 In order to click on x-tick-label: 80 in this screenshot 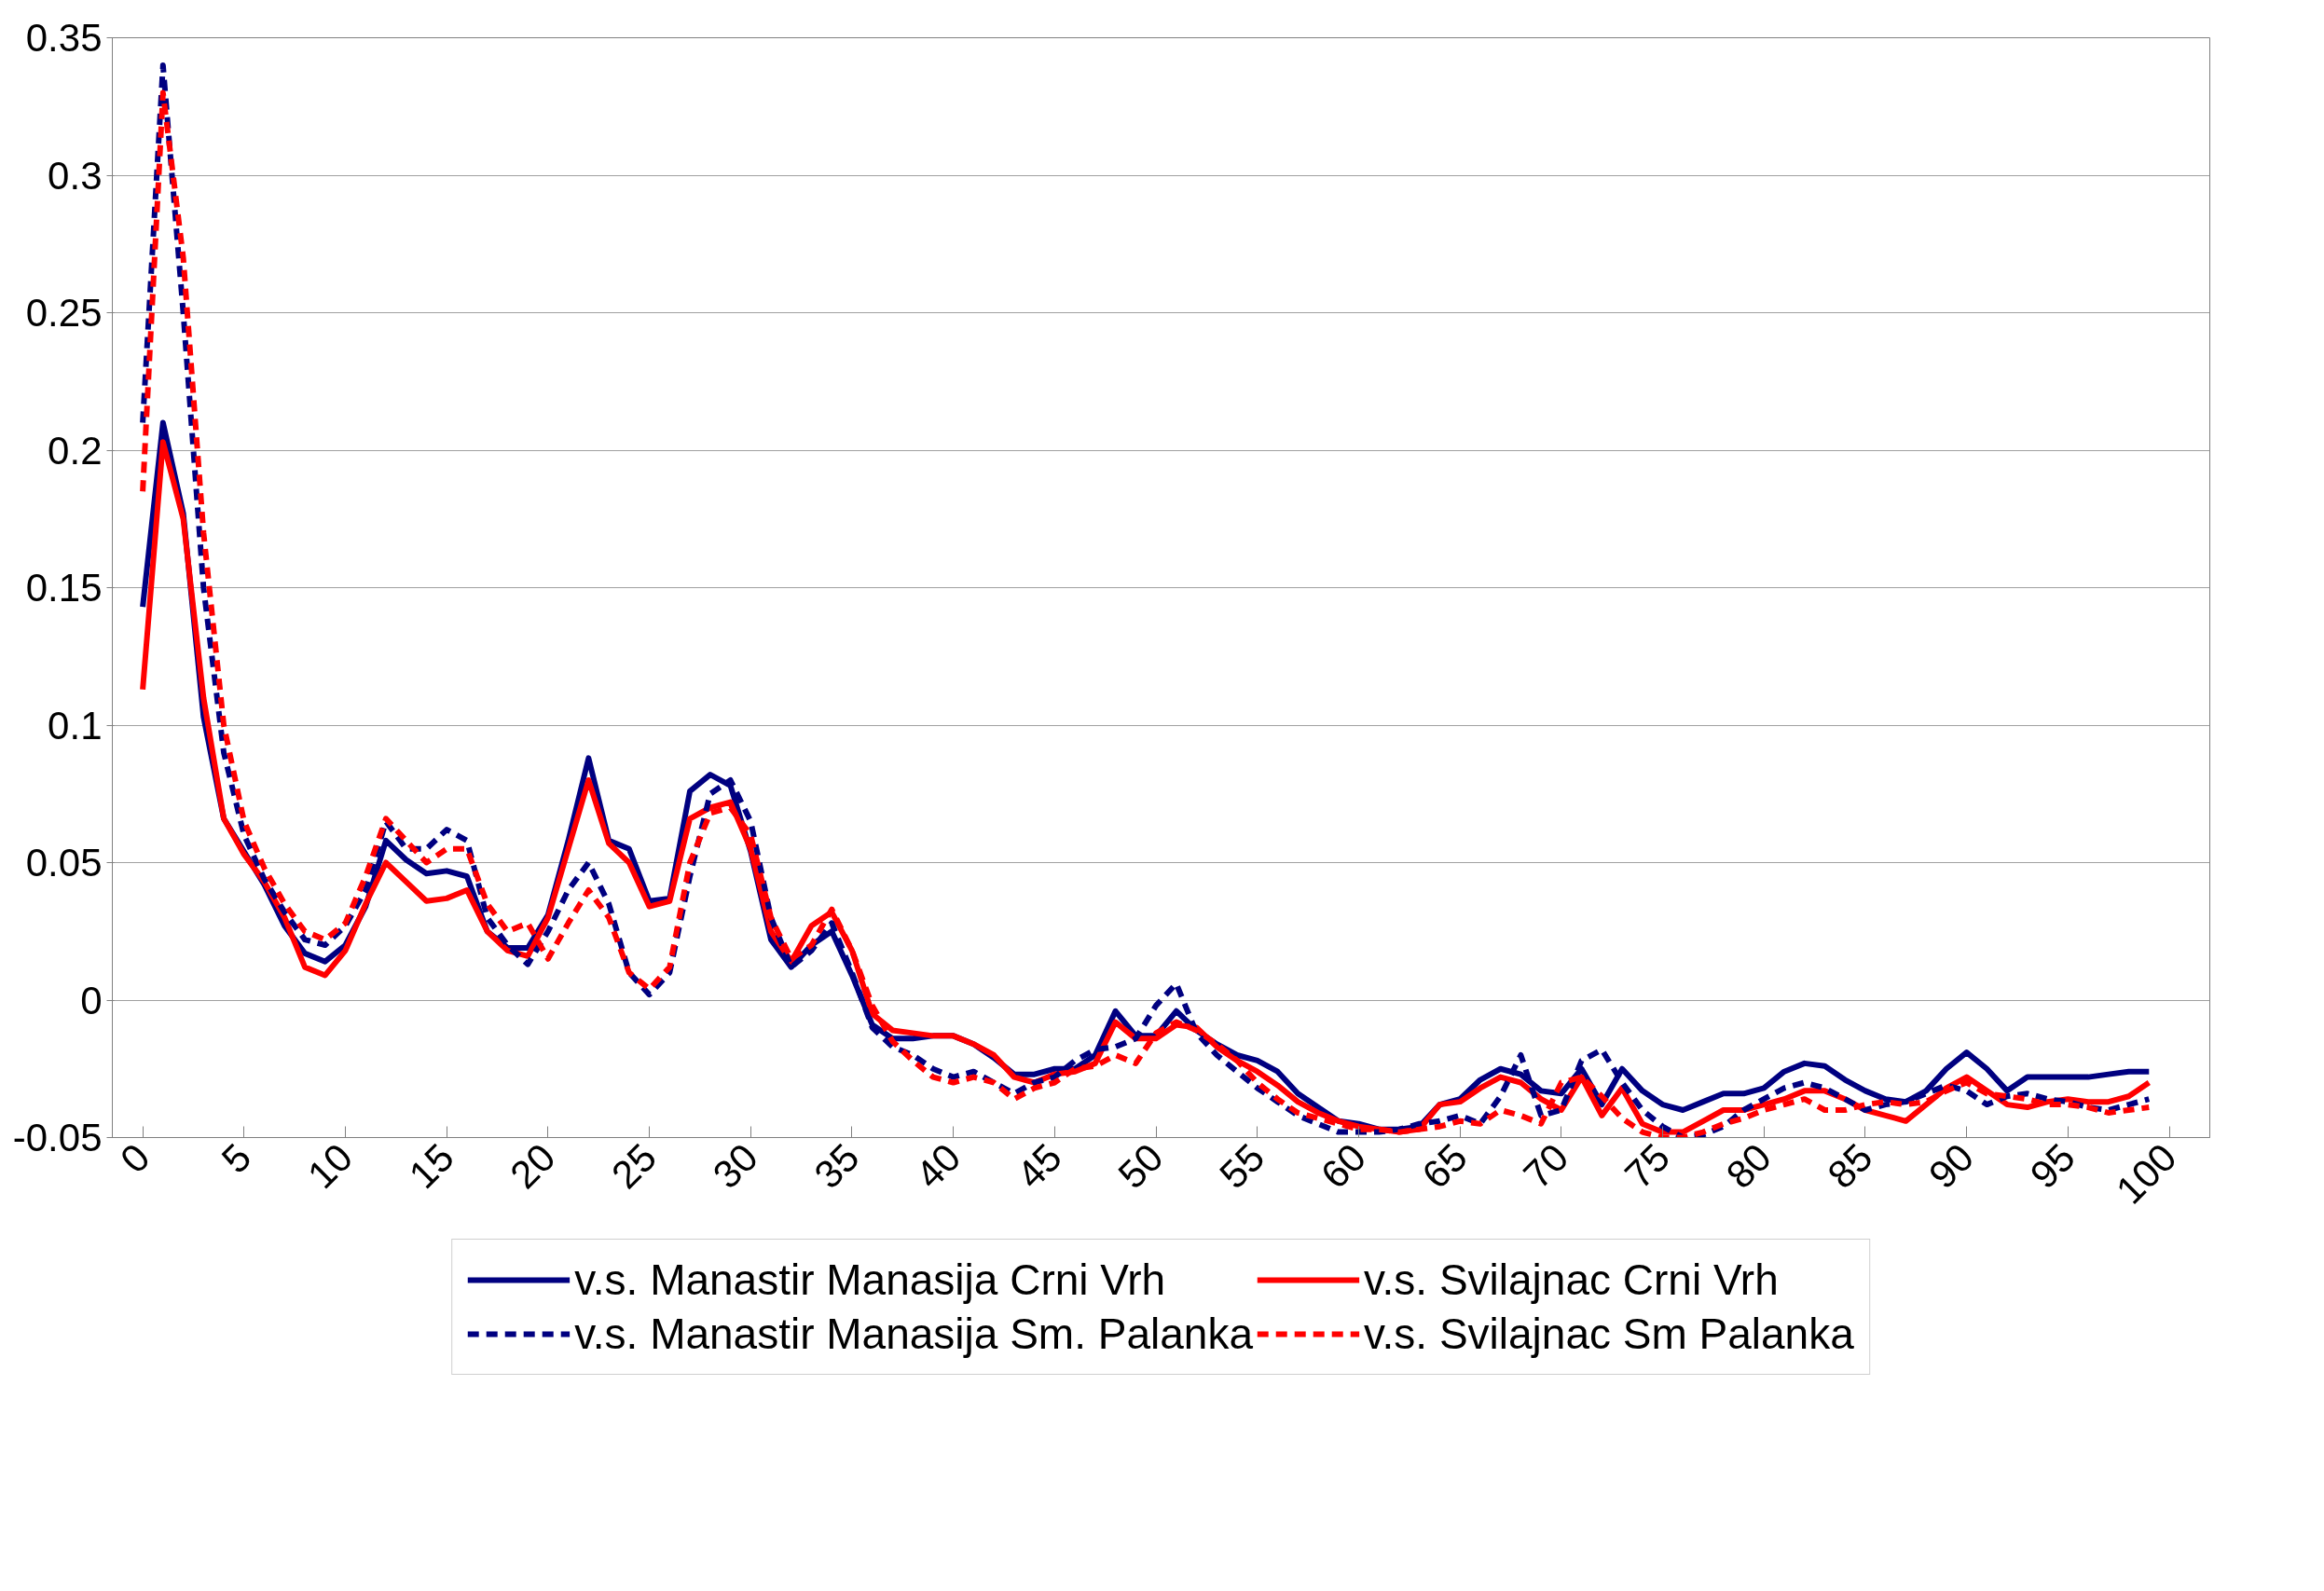, I will do `click(1748, 1166)`.